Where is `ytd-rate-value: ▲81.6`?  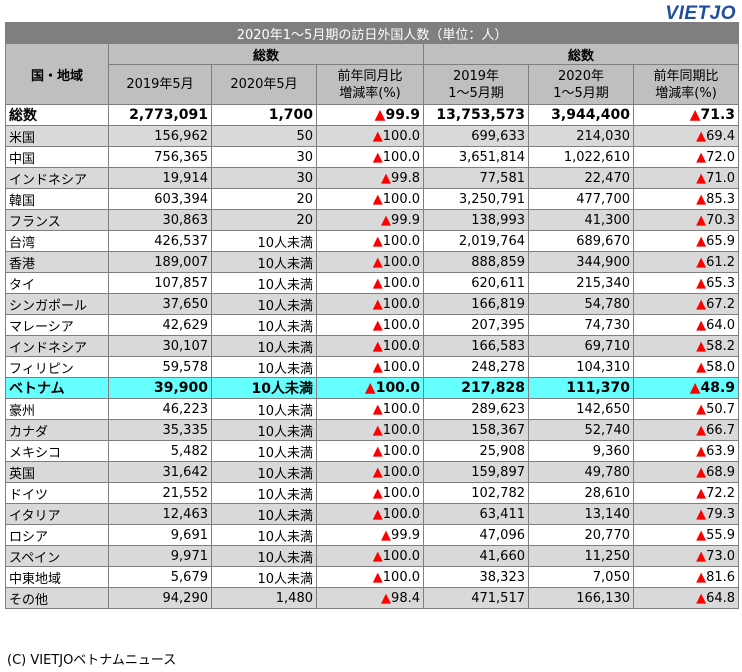 ytd-rate-value: ▲81.6 is located at coordinates (686, 577).